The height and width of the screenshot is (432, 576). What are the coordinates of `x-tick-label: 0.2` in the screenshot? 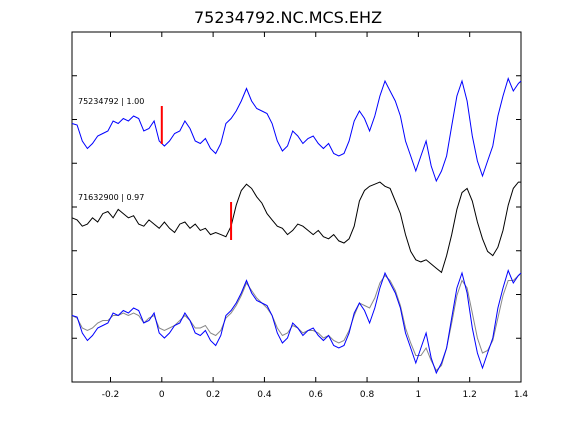 It's located at (213, 395).